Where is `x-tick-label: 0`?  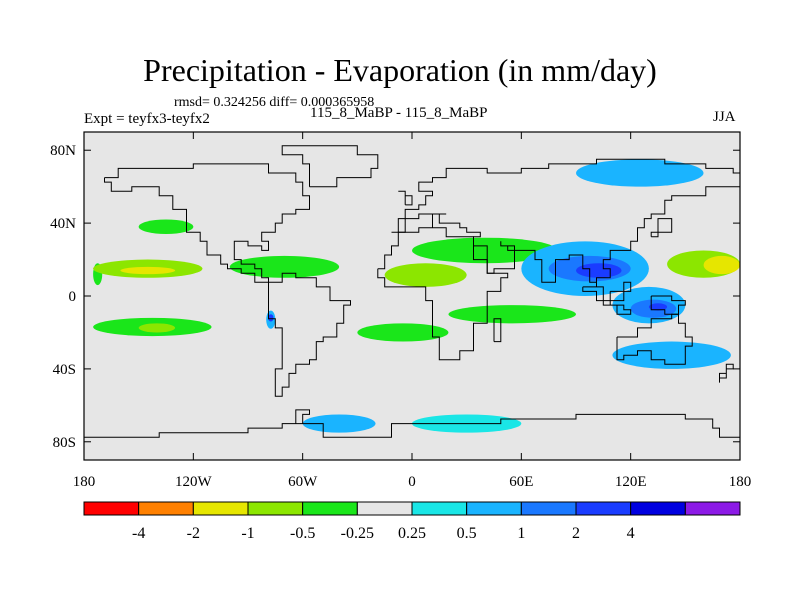
x-tick-label: 0 is located at coordinates (412, 482).